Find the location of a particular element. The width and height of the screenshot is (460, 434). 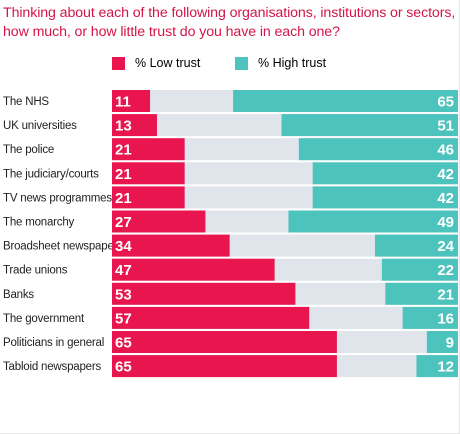

data-label-low-trust: 57 is located at coordinates (123, 318).